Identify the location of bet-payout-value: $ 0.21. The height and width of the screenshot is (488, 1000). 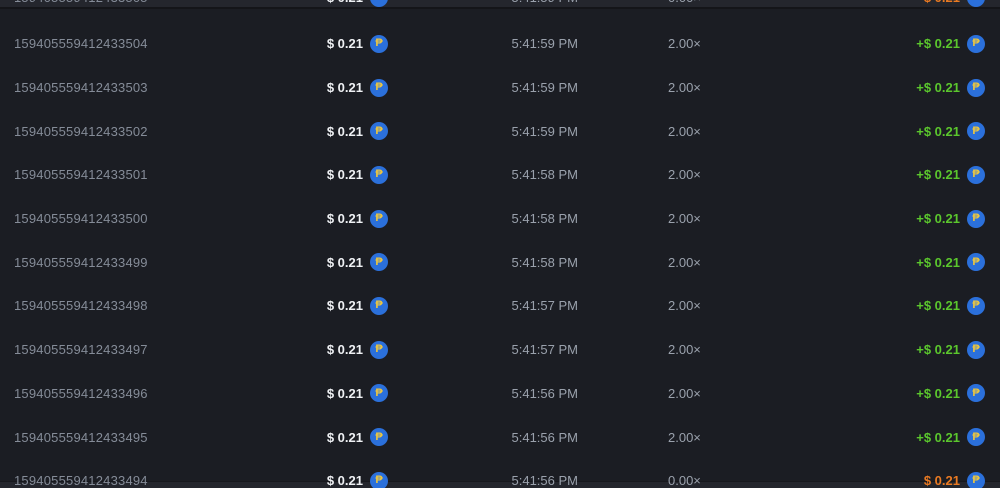
(942, 2).